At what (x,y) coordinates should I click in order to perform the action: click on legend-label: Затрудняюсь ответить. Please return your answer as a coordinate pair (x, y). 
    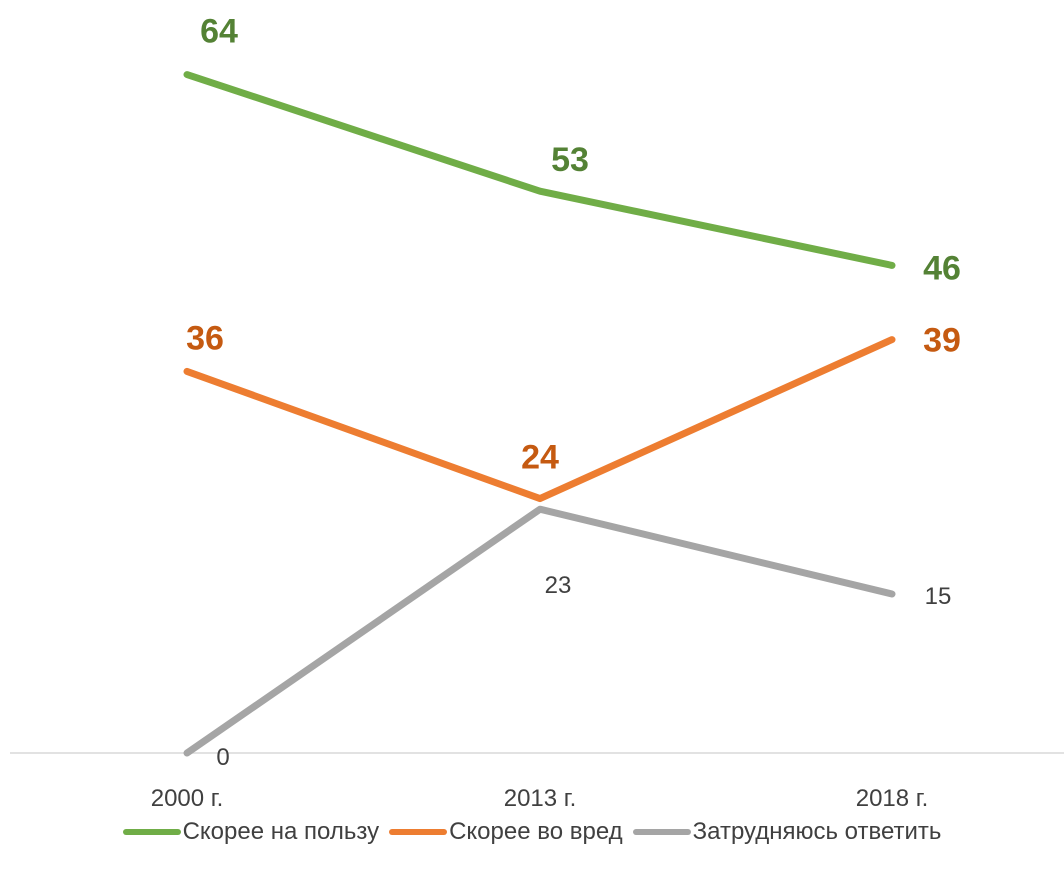
    Looking at the image, I should click on (817, 832).